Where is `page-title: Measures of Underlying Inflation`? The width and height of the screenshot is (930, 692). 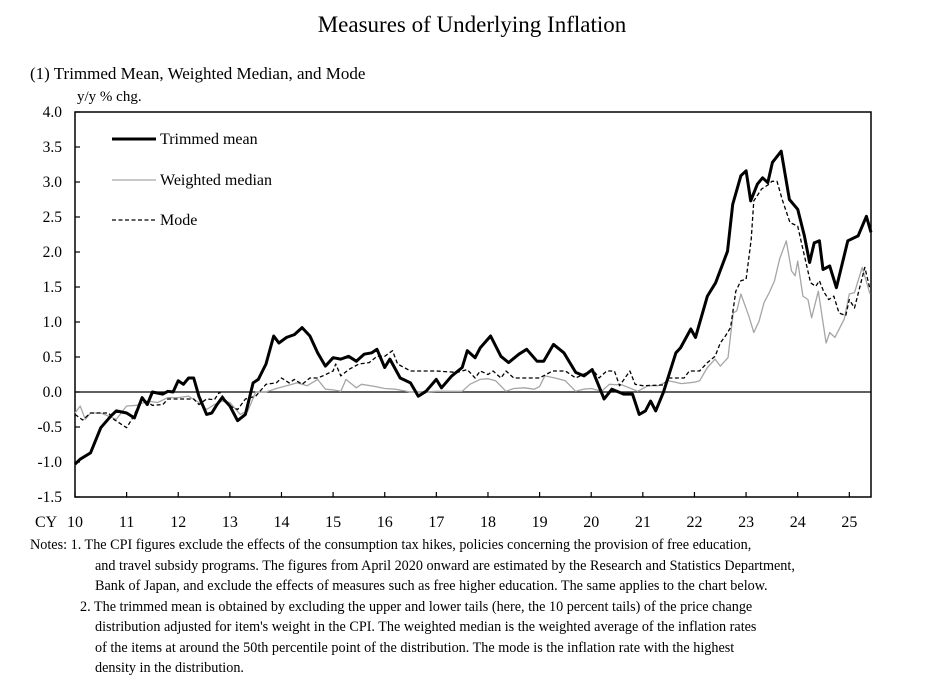 page-title: Measures of Underlying Inflation is located at coordinates (472, 24).